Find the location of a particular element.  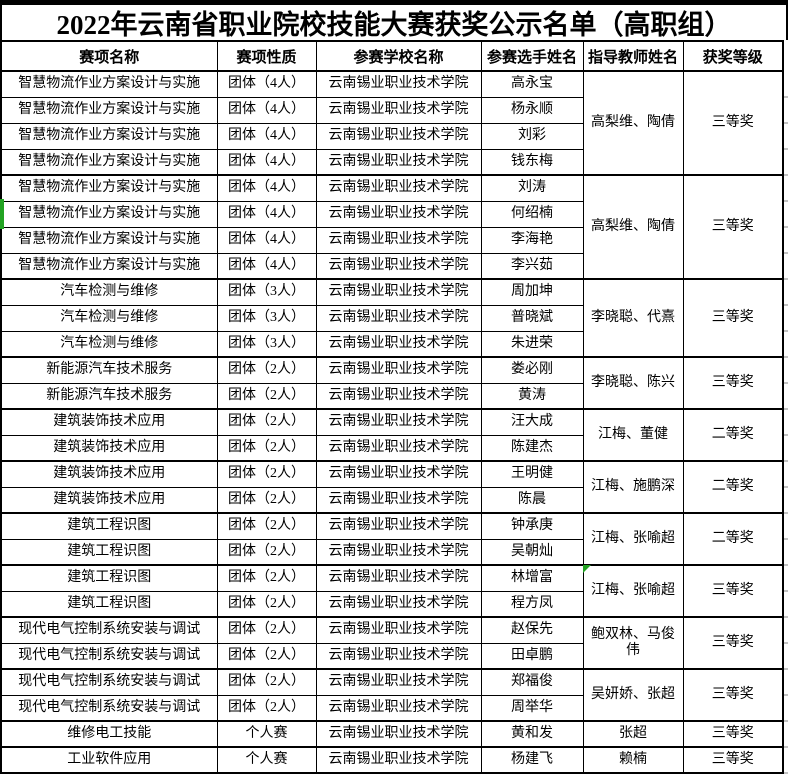

cell-player: 程方凤 is located at coordinates (532, 604).